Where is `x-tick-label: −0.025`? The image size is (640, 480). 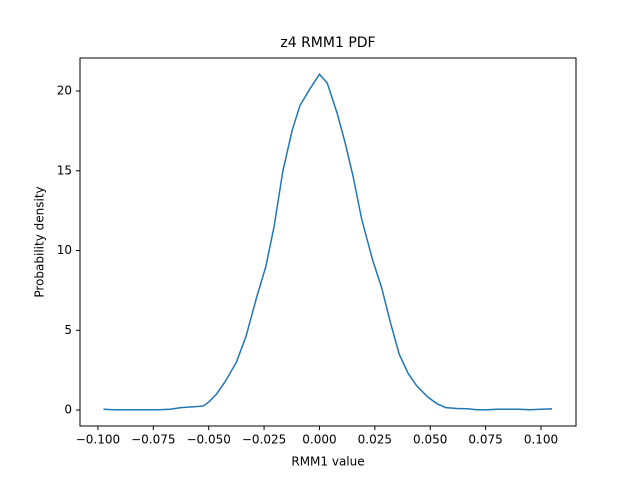 x-tick-label: −0.025 is located at coordinates (264, 440).